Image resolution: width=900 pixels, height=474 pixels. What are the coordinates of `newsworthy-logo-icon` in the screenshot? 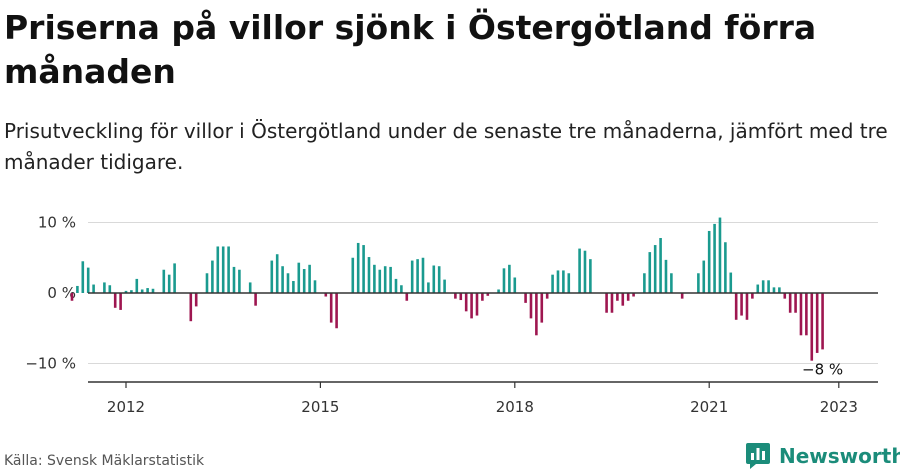 It's located at (758, 456).